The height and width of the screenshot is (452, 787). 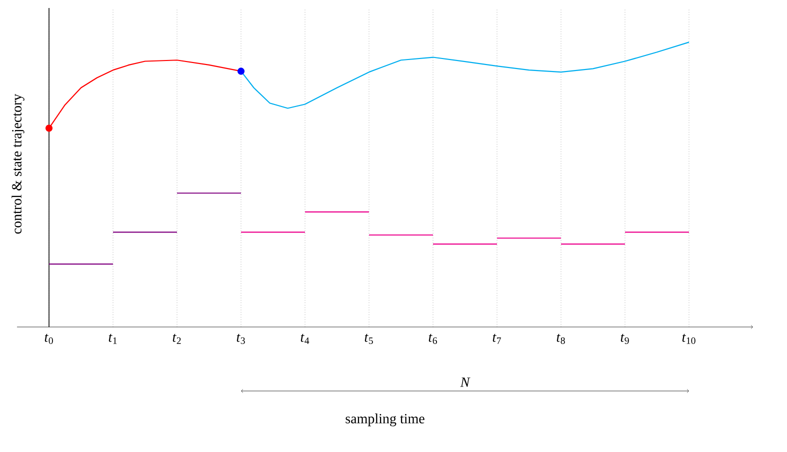 What do you see at coordinates (305, 339) in the screenshot?
I see `x-tick-label: t$_{4}$` at bounding box center [305, 339].